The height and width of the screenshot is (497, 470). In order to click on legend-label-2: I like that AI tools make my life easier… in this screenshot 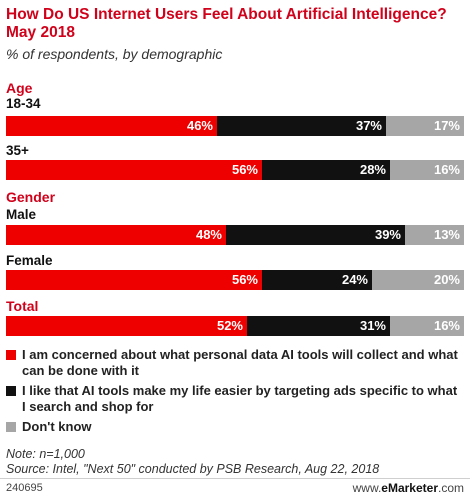, I will do `click(240, 398)`.